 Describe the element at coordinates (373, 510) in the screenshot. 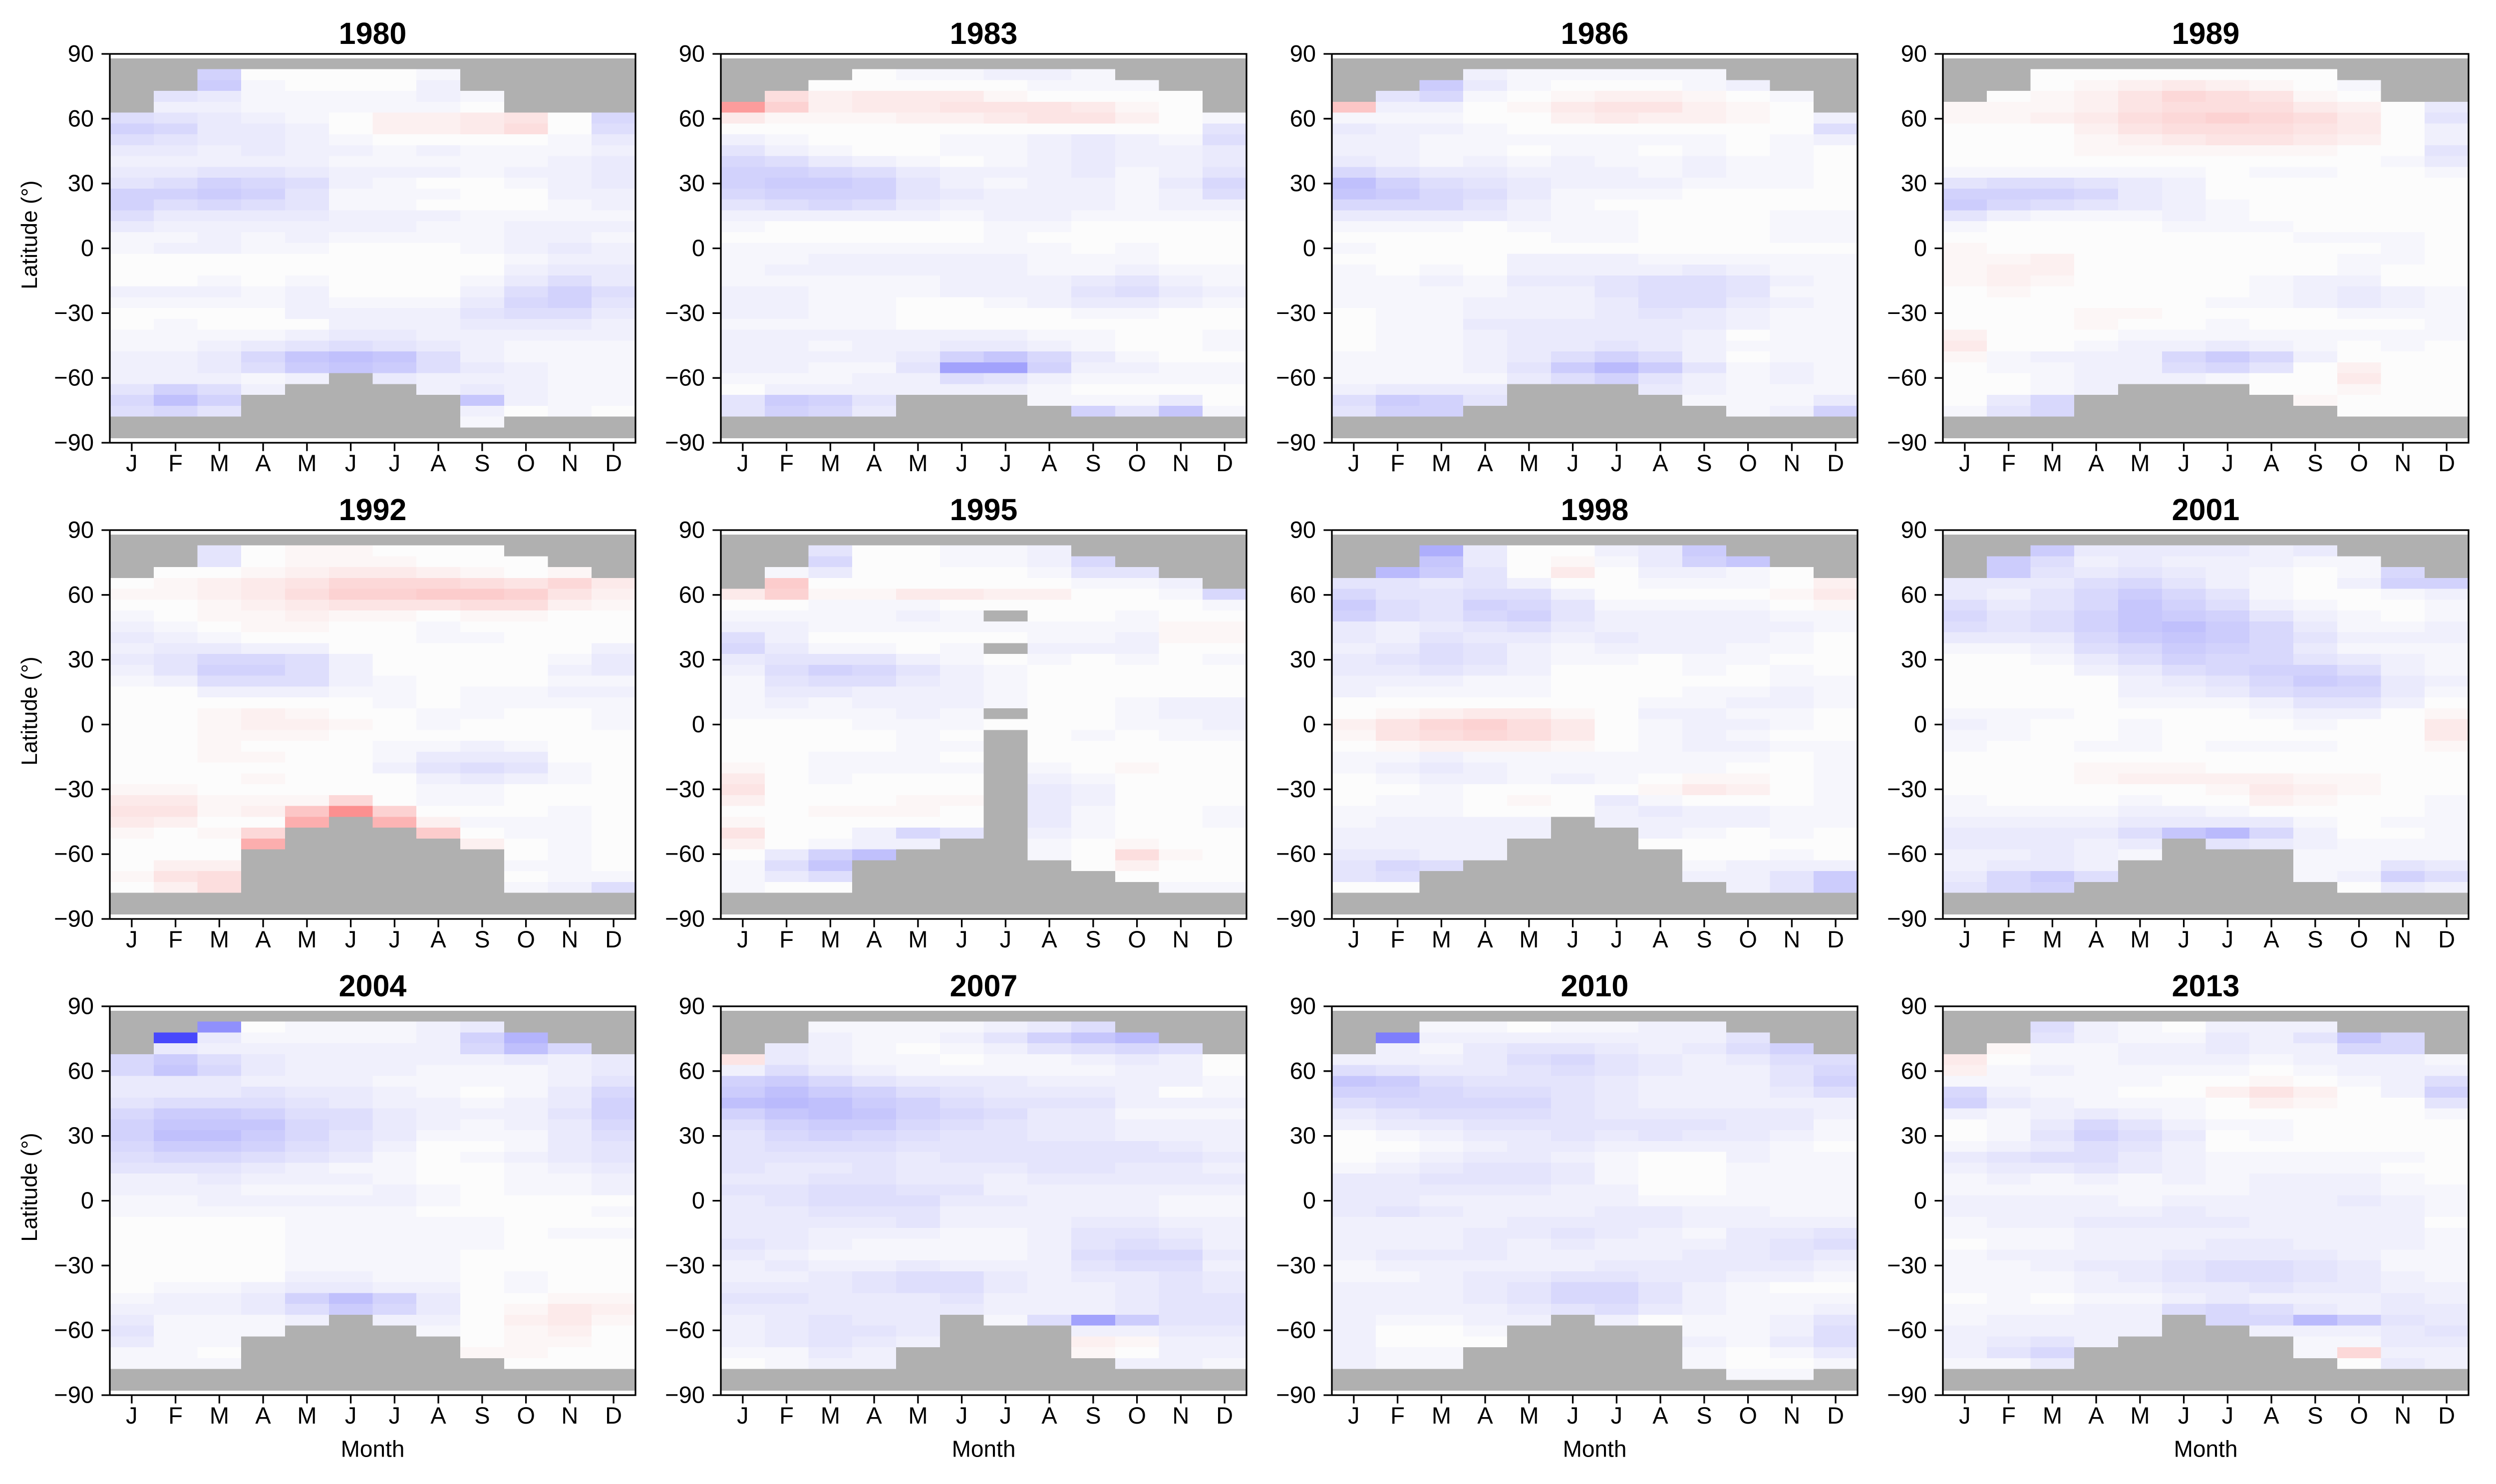

I see `svg-text: 1992` at that location.